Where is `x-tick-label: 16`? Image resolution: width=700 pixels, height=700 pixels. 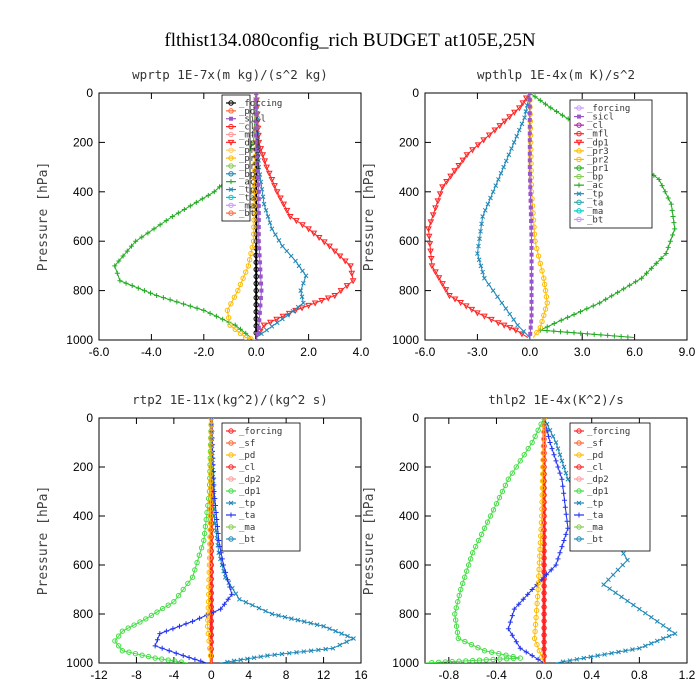
x-tick-label: 16 is located at coordinates (361, 675).